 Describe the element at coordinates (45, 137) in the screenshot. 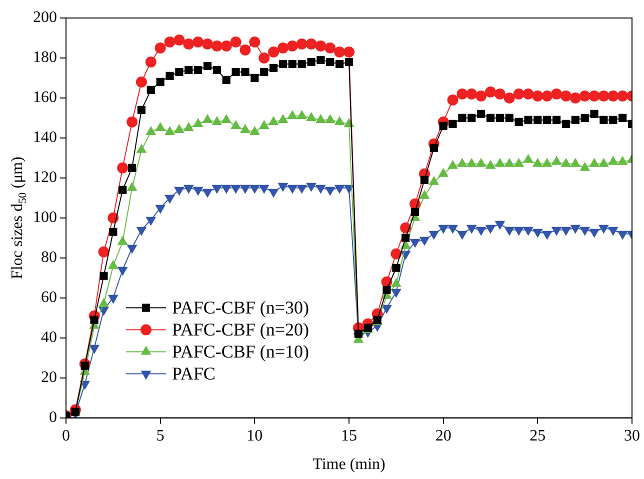

I see `y-tick-label: 140` at that location.